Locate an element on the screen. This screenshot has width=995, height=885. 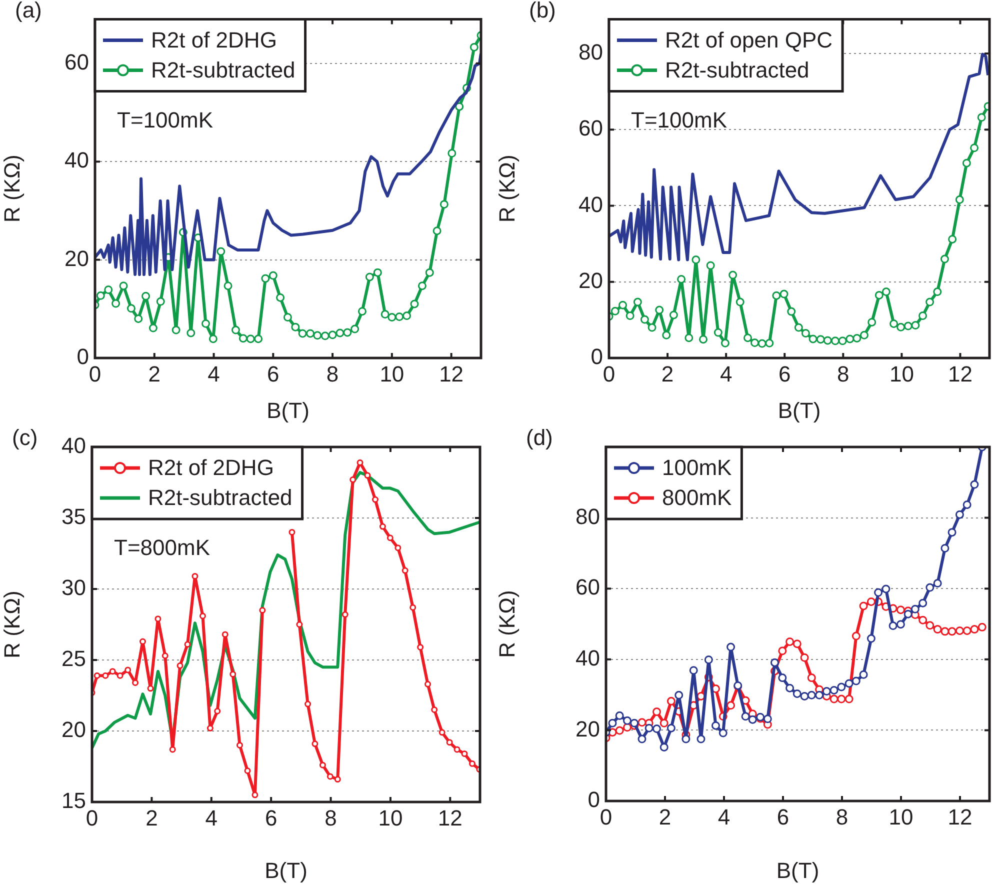
annotation: T=800mK is located at coordinates (162, 547).